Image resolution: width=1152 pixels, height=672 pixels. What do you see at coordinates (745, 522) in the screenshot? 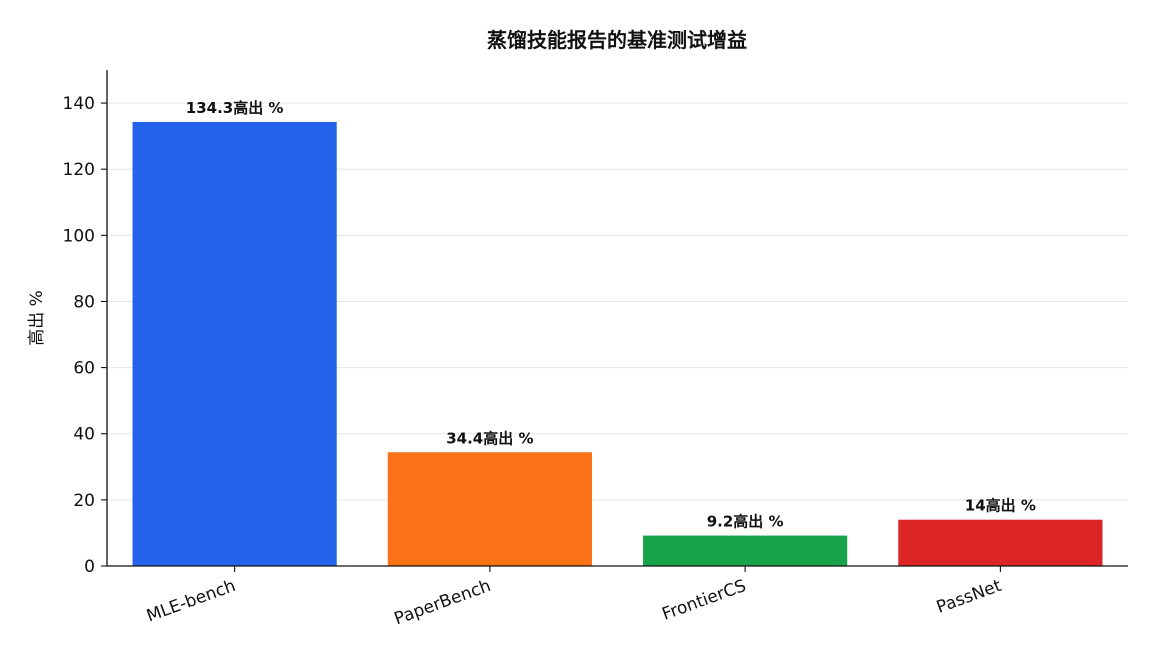
I see `bar-value-label: 9.2高出 %` at bounding box center [745, 522].